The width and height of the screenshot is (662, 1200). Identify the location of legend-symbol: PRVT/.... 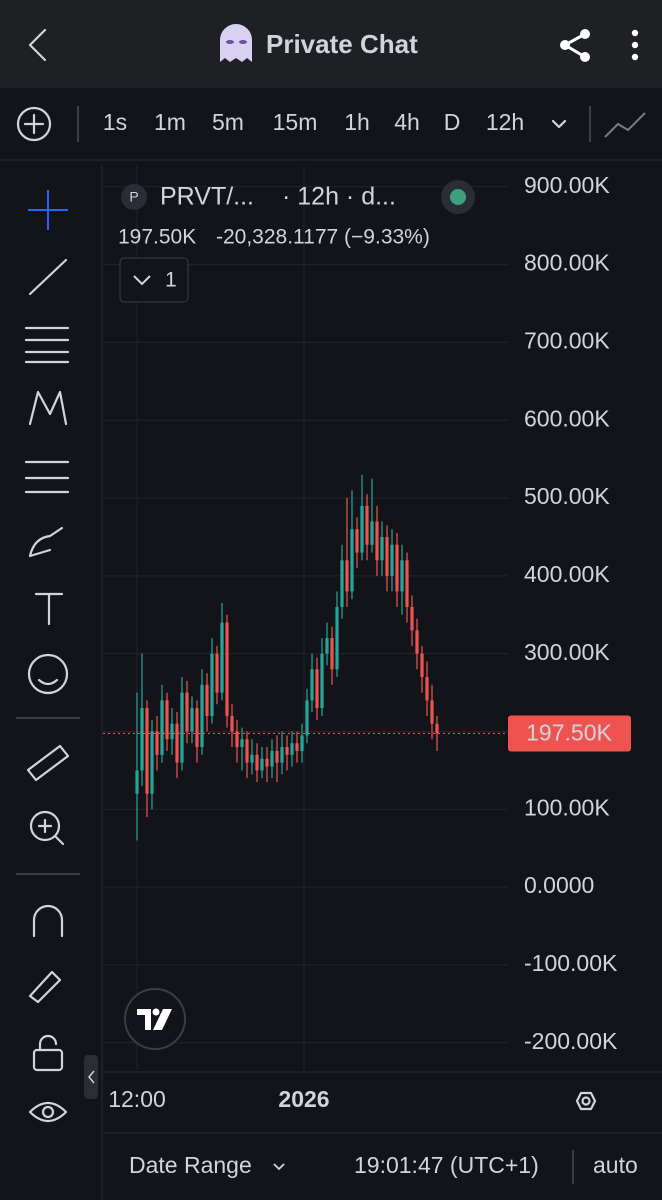
(207, 197).